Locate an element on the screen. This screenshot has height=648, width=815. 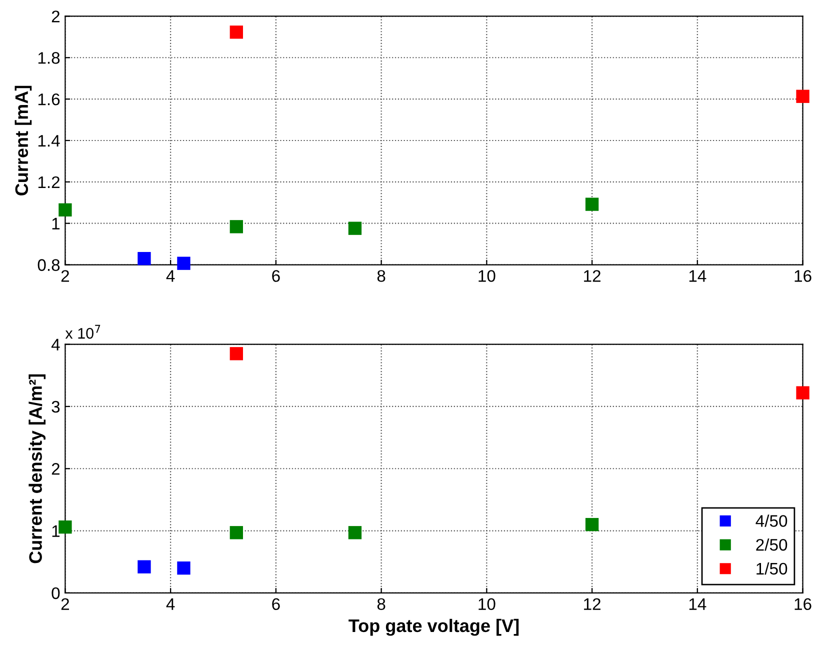
y-tick-label: 0 is located at coordinates (56, 593).